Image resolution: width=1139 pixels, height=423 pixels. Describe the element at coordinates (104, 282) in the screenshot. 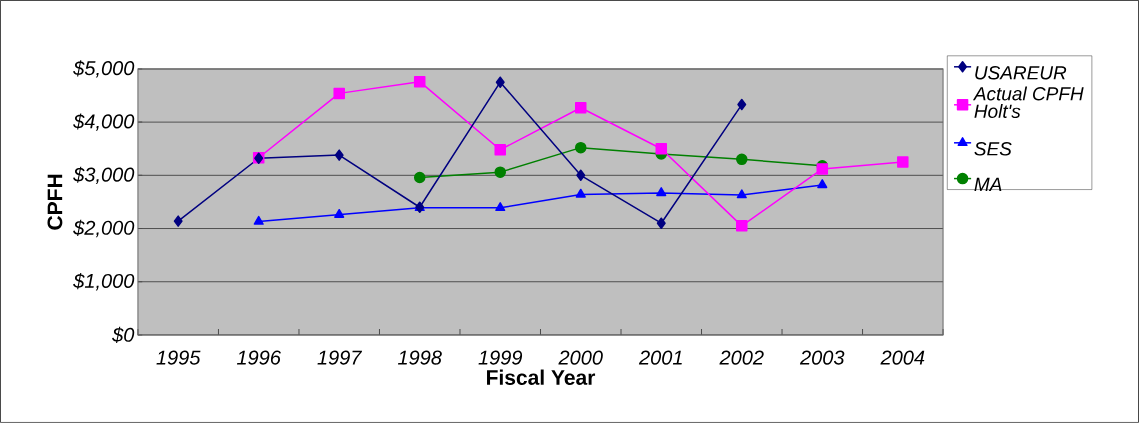

I see `y-tick-label: $1,000` at that location.